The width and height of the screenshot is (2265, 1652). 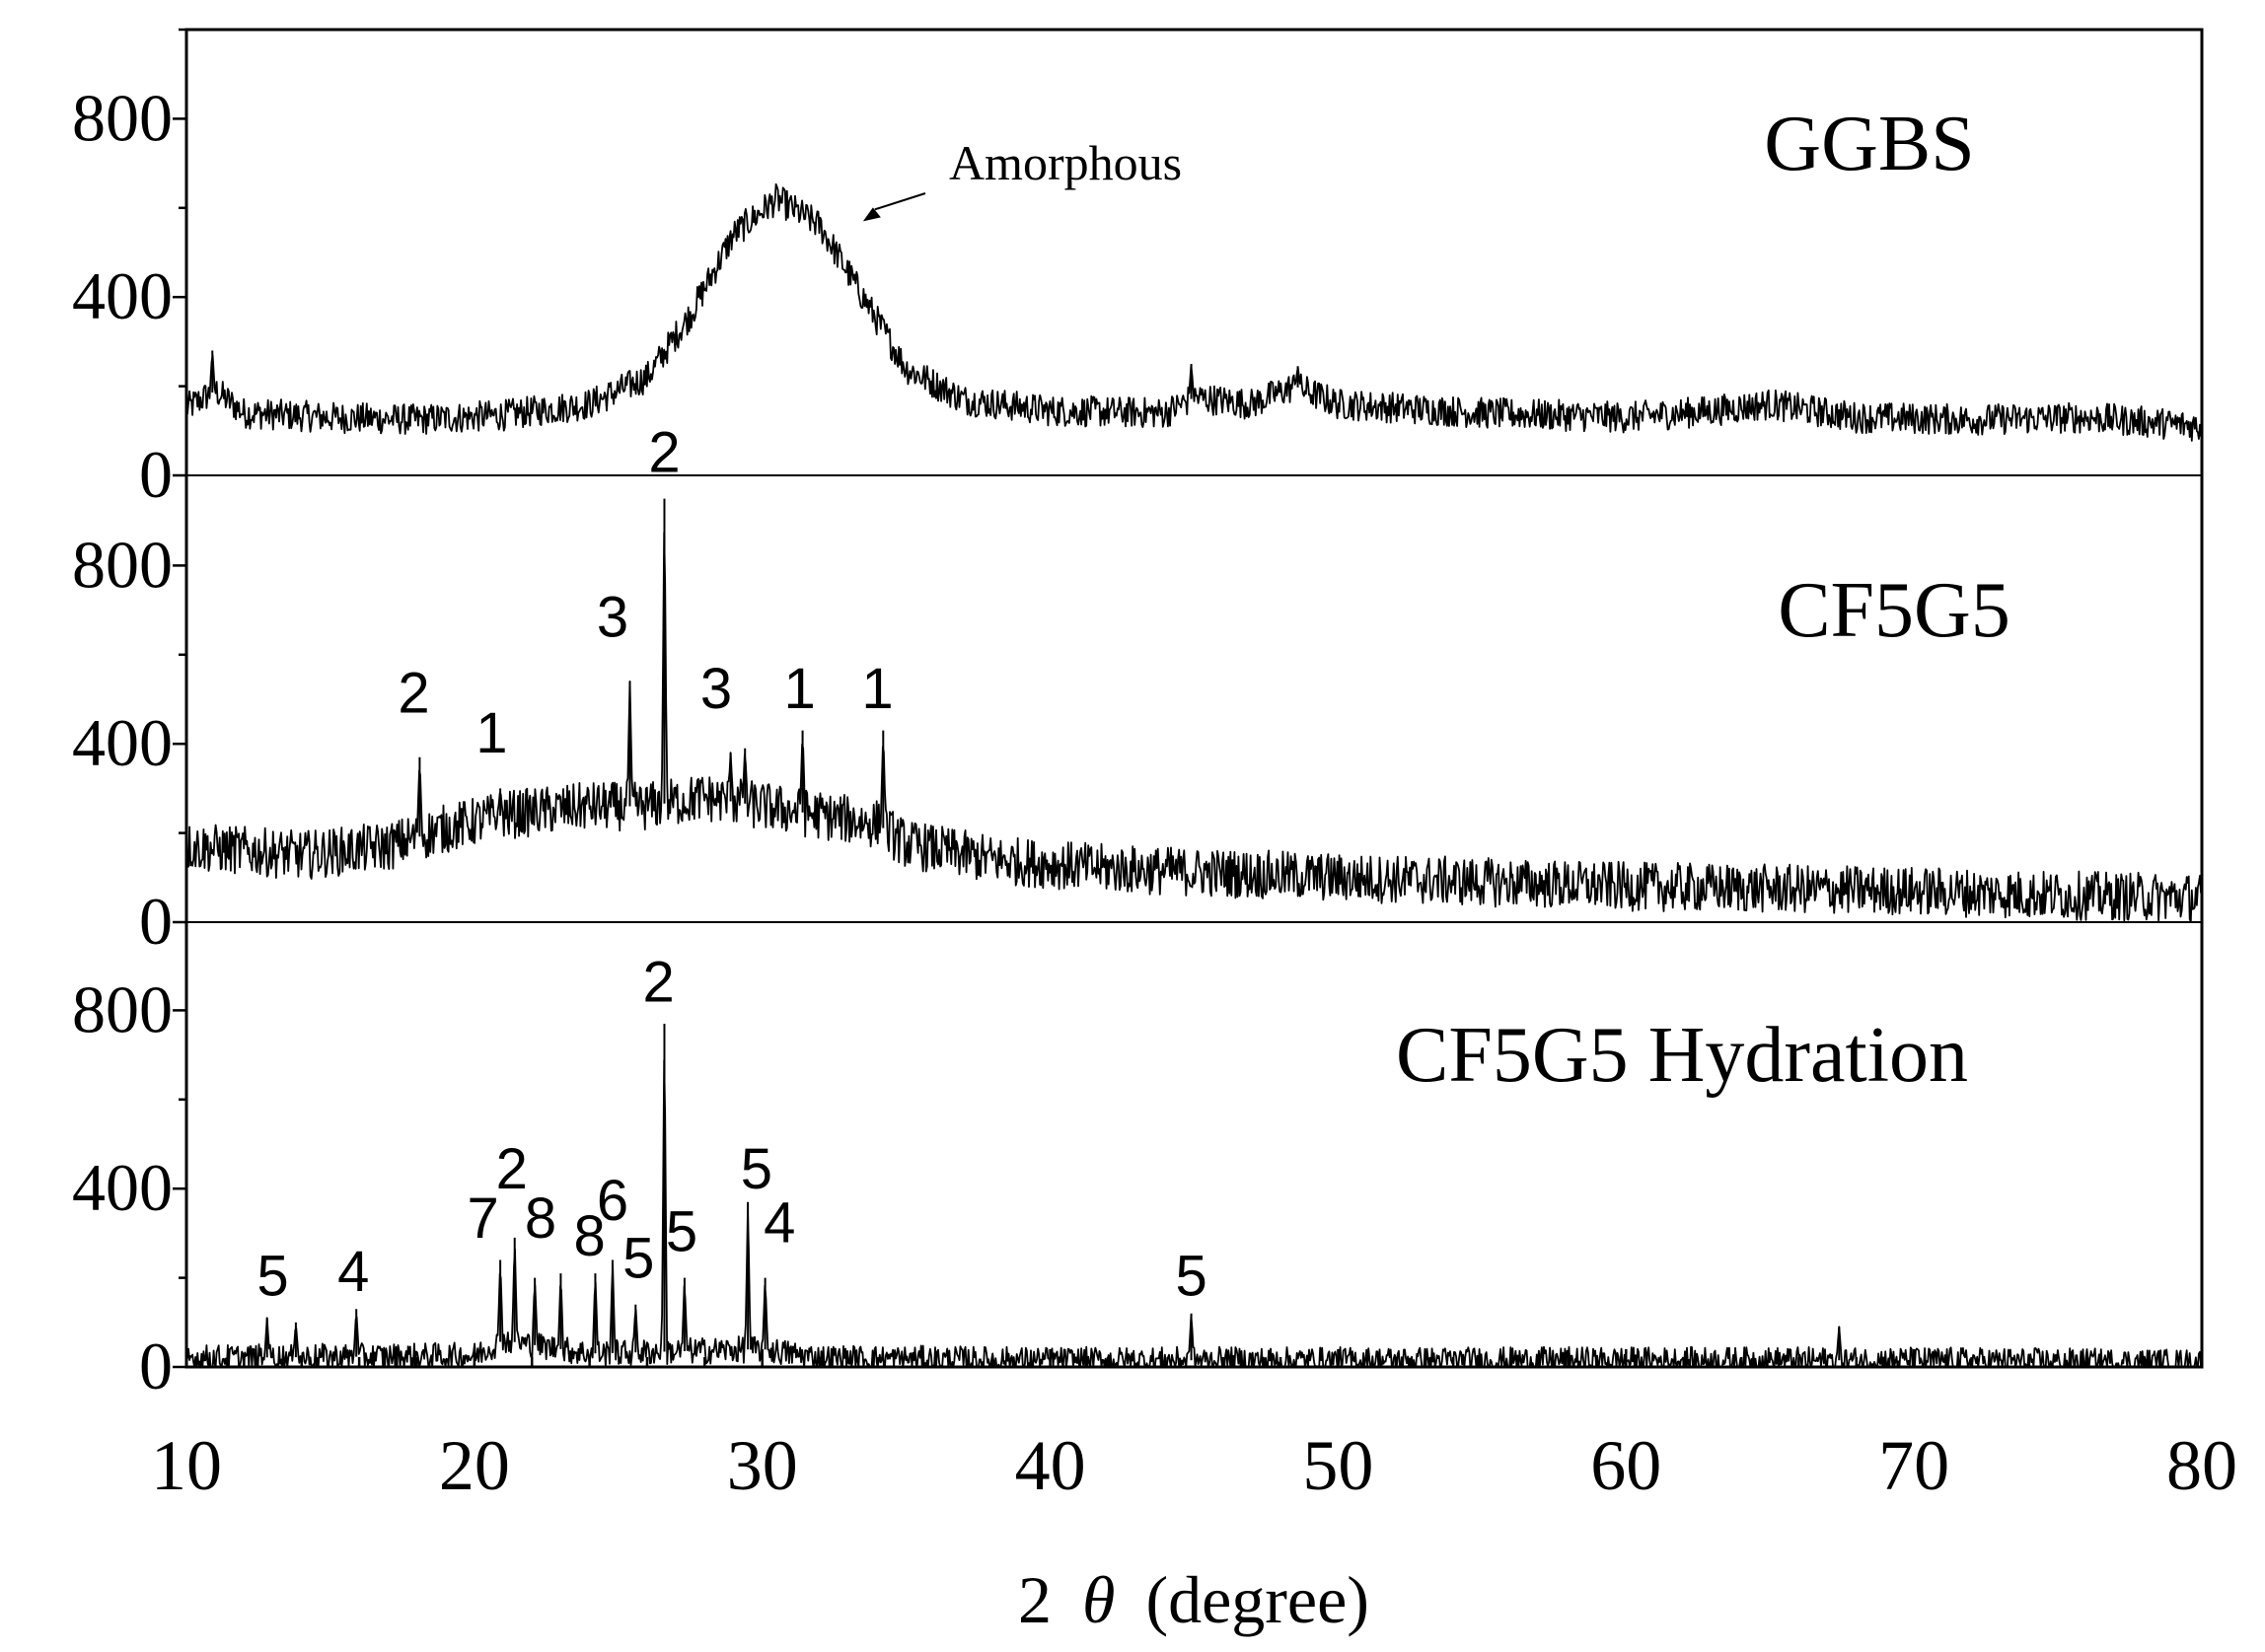 What do you see at coordinates (122, 1188) in the screenshot?
I see `y-tick-label-cf5g5-hydration-400: 400` at bounding box center [122, 1188].